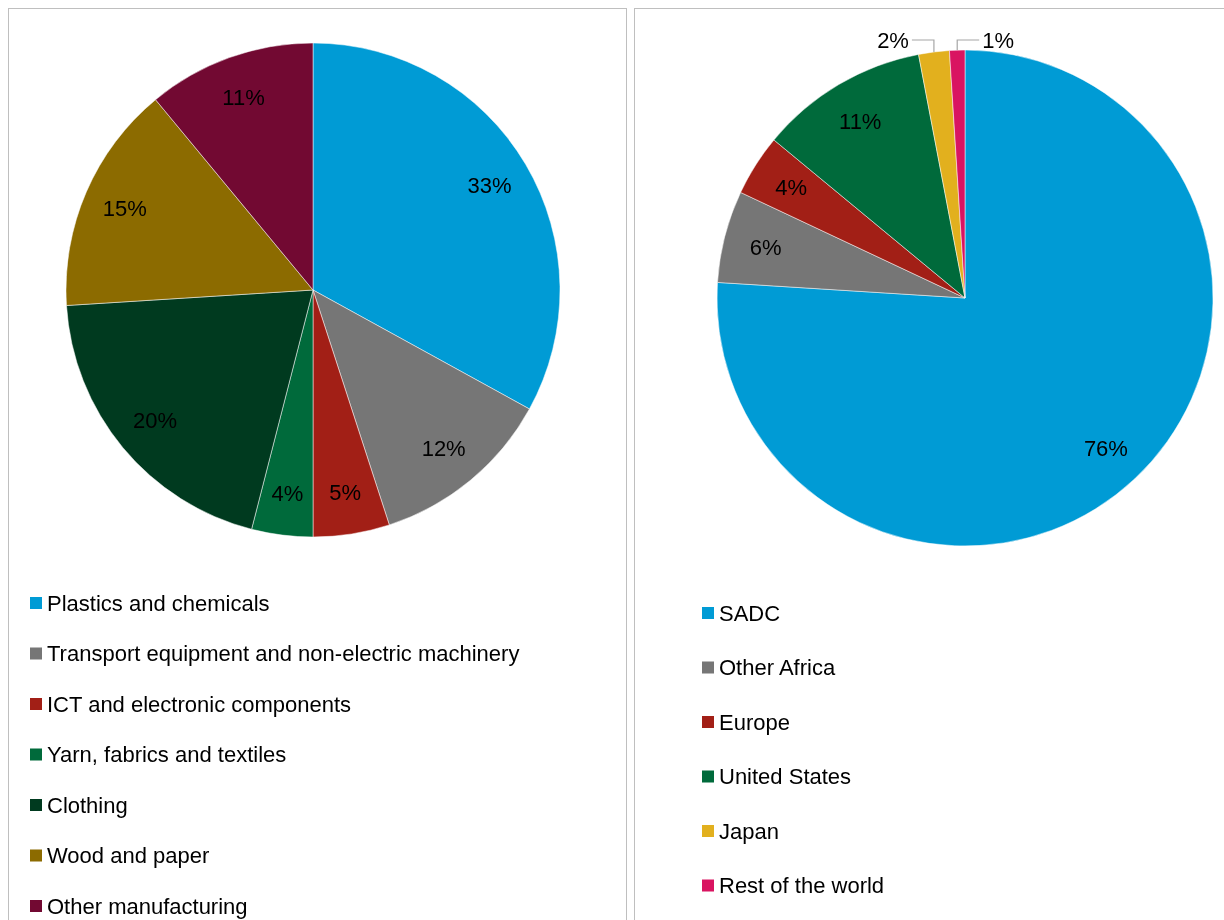  What do you see at coordinates (754, 722) in the screenshot?
I see `legend-label: Europe` at bounding box center [754, 722].